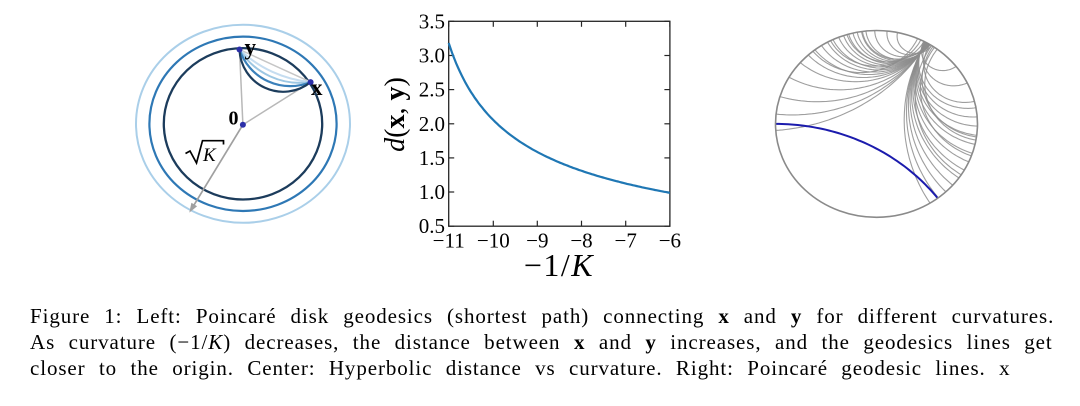 Image resolution: width=1080 pixels, height=406 pixels. I want to click on svg-text: 0, so click(234, 119).